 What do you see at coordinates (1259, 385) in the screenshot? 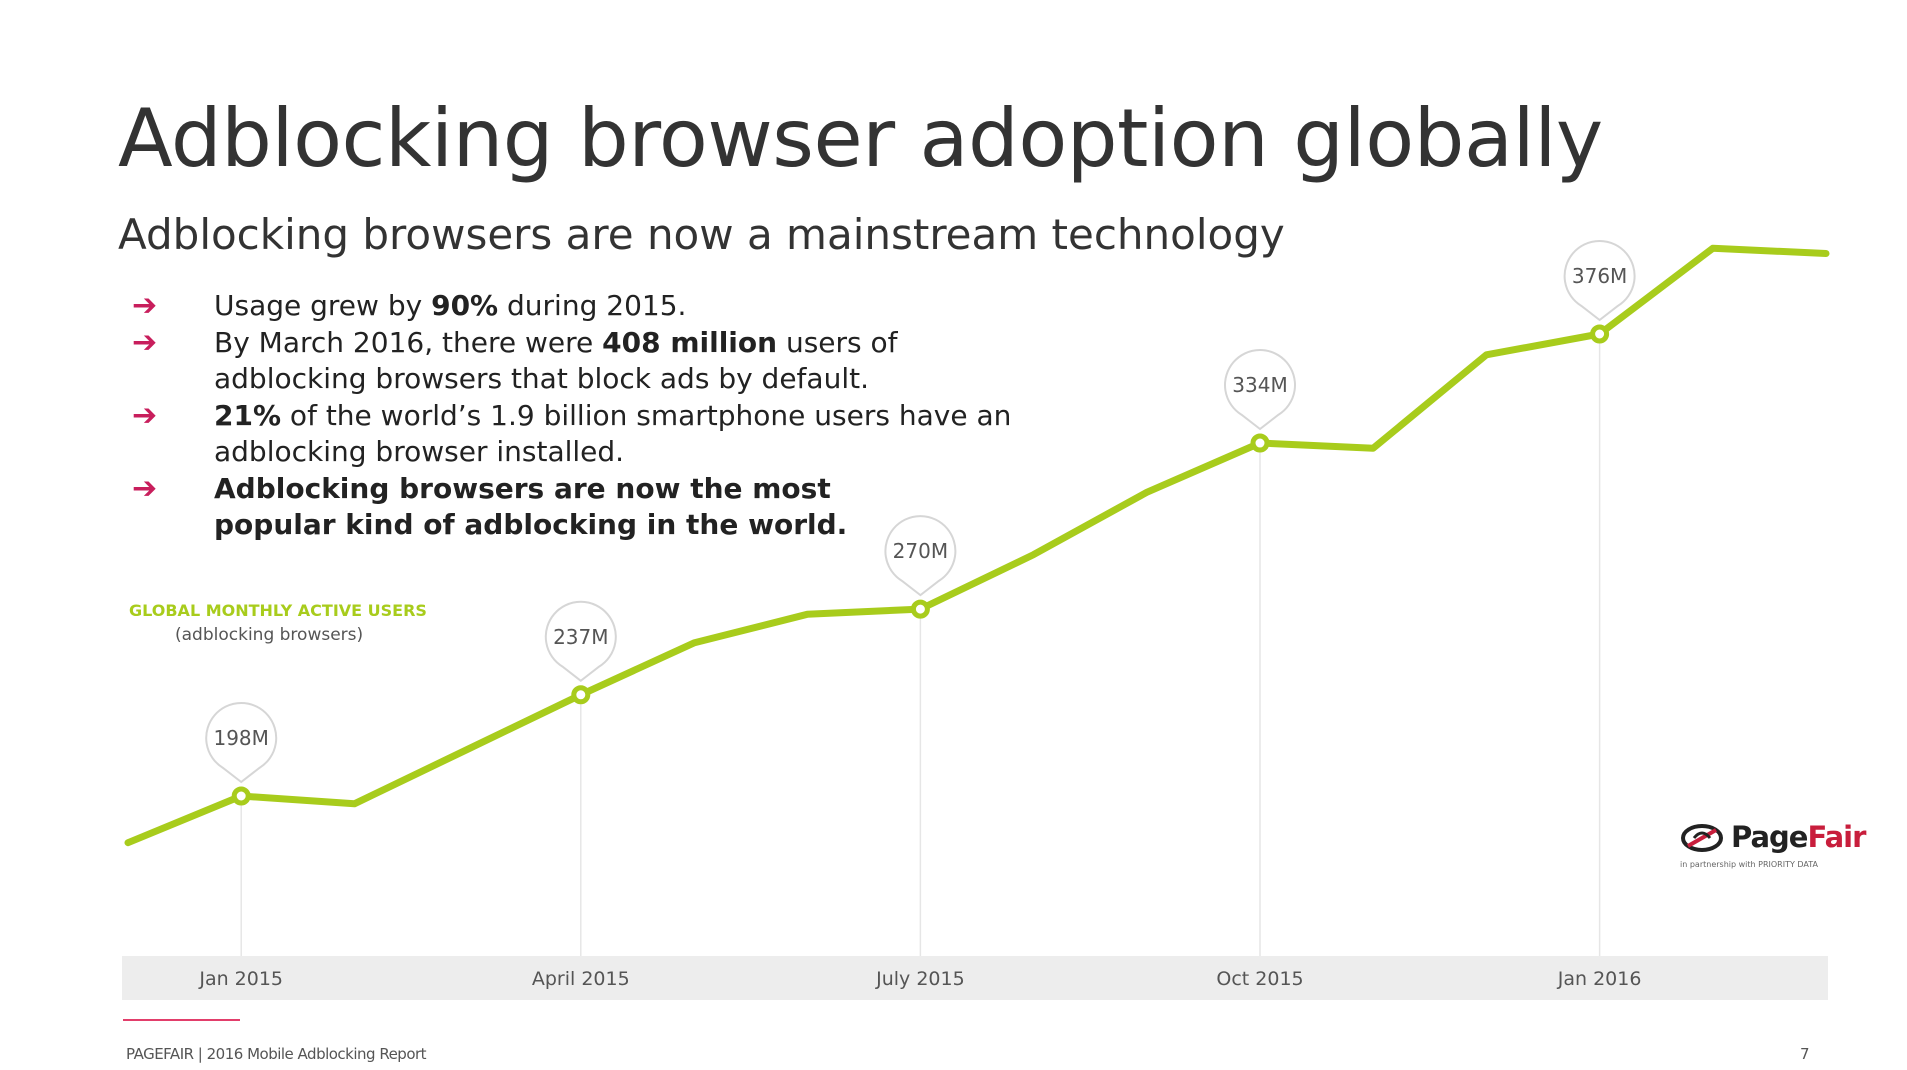
I see `callout-value-label: 334M` at bounding box center [1259, 385].